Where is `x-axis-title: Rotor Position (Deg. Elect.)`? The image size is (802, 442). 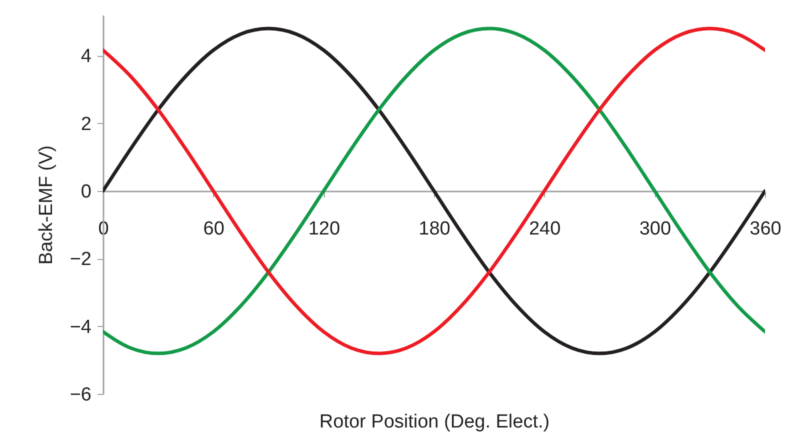 x-axis-title: Rotor Position (Deg. Elect.) is located at coordinates (434, 422).